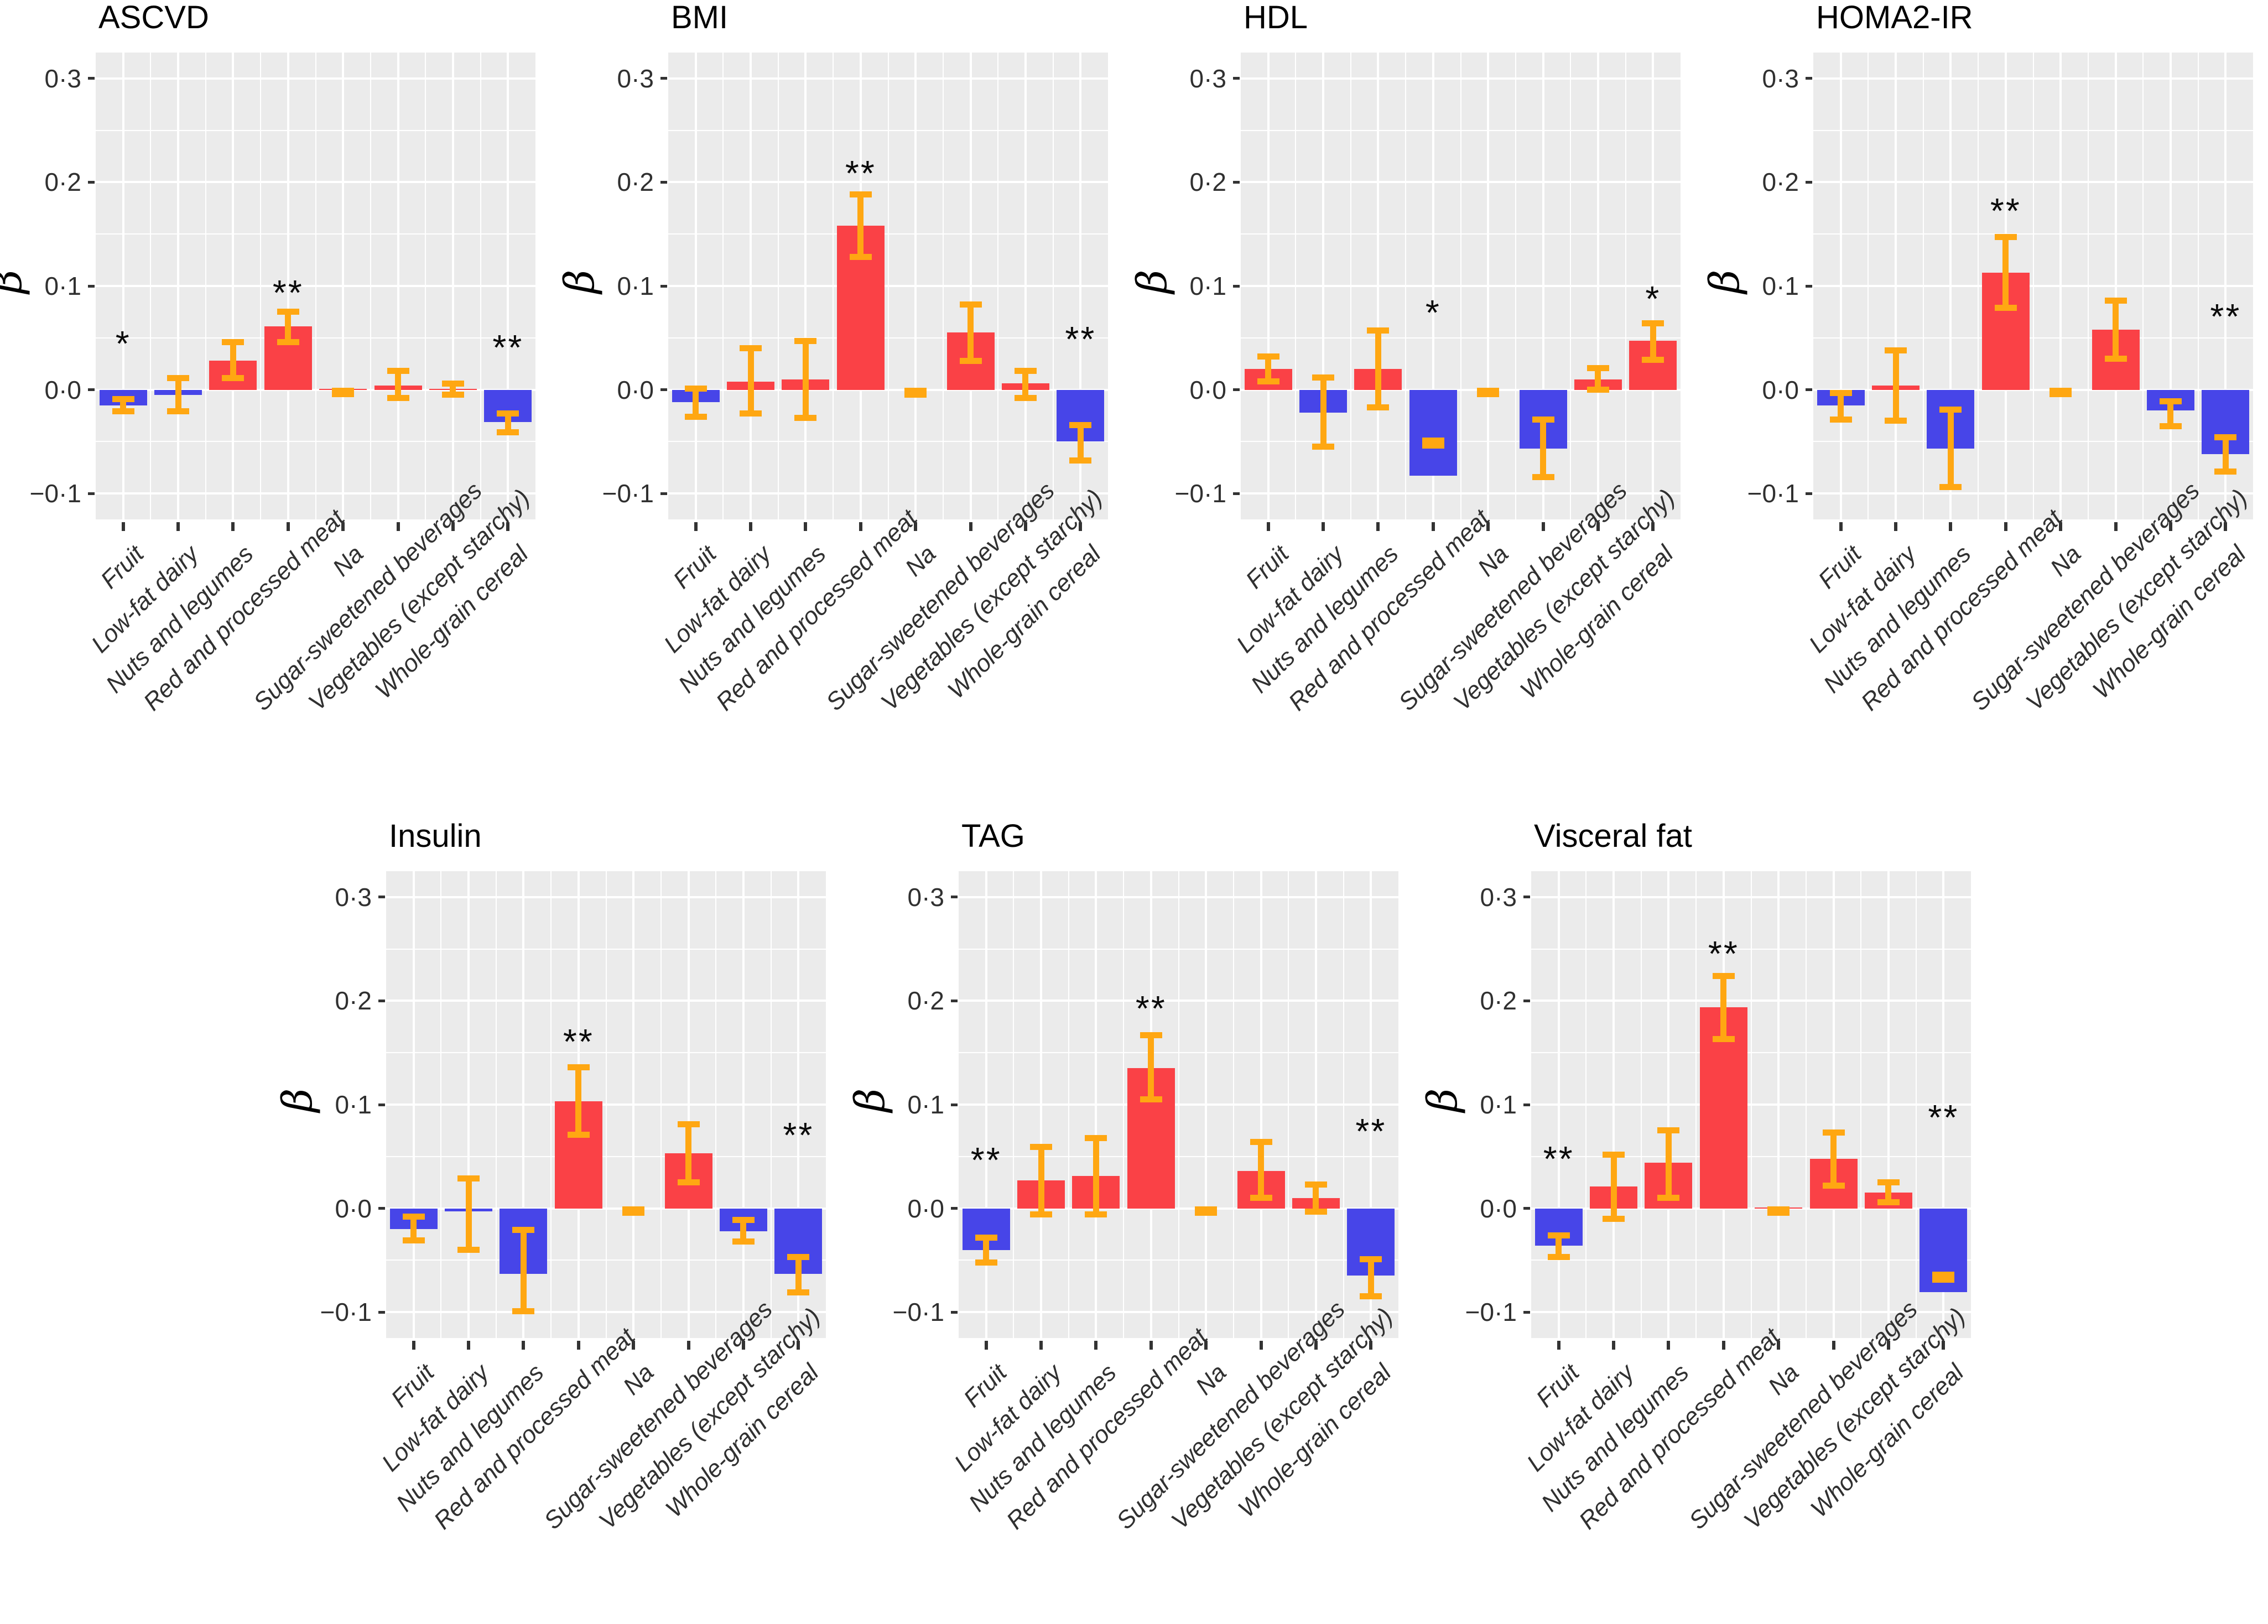 The height and width of the screenshot is (1624, 2268). Describe the element at coordinates (636, 286) in the screenshot. I see `y-label-bmi-2: 0·1` at that location.